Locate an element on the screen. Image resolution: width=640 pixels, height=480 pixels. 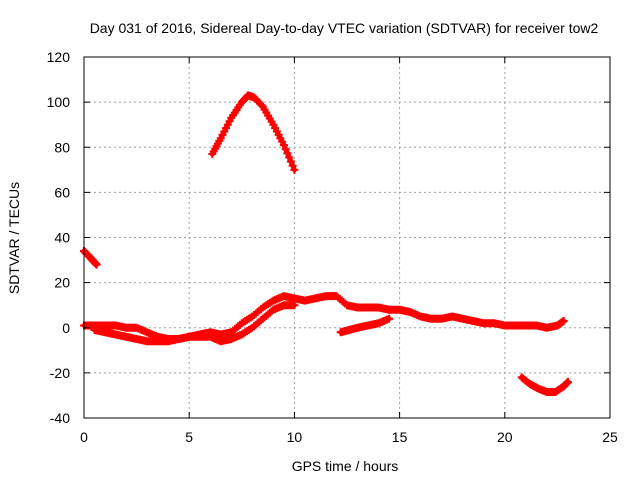
y-tick-label: 100 is located at coordinates (59, 102).